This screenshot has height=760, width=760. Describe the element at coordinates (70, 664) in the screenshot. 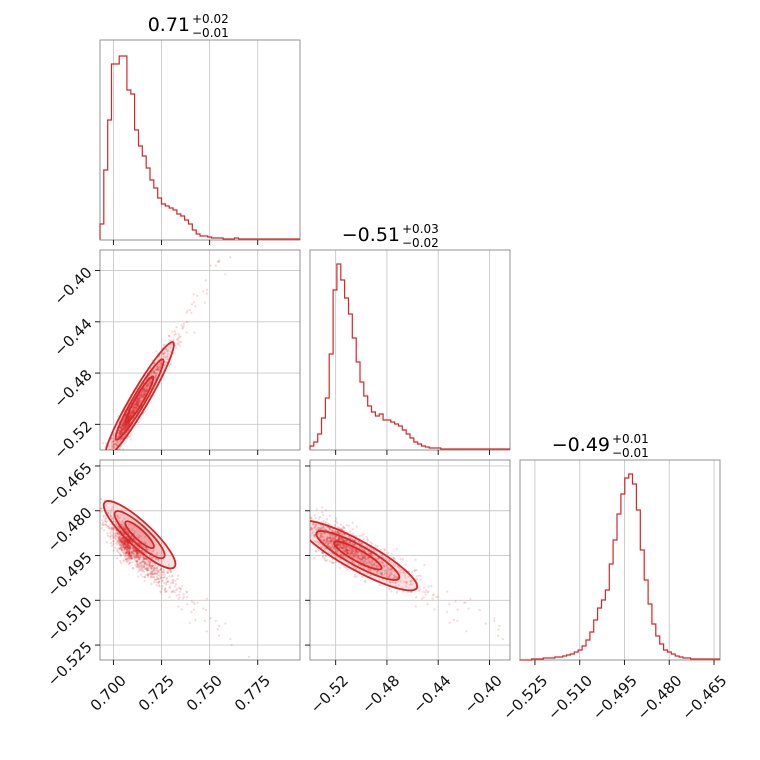

I see `ytick-label-2-0: −0.525` at that location.